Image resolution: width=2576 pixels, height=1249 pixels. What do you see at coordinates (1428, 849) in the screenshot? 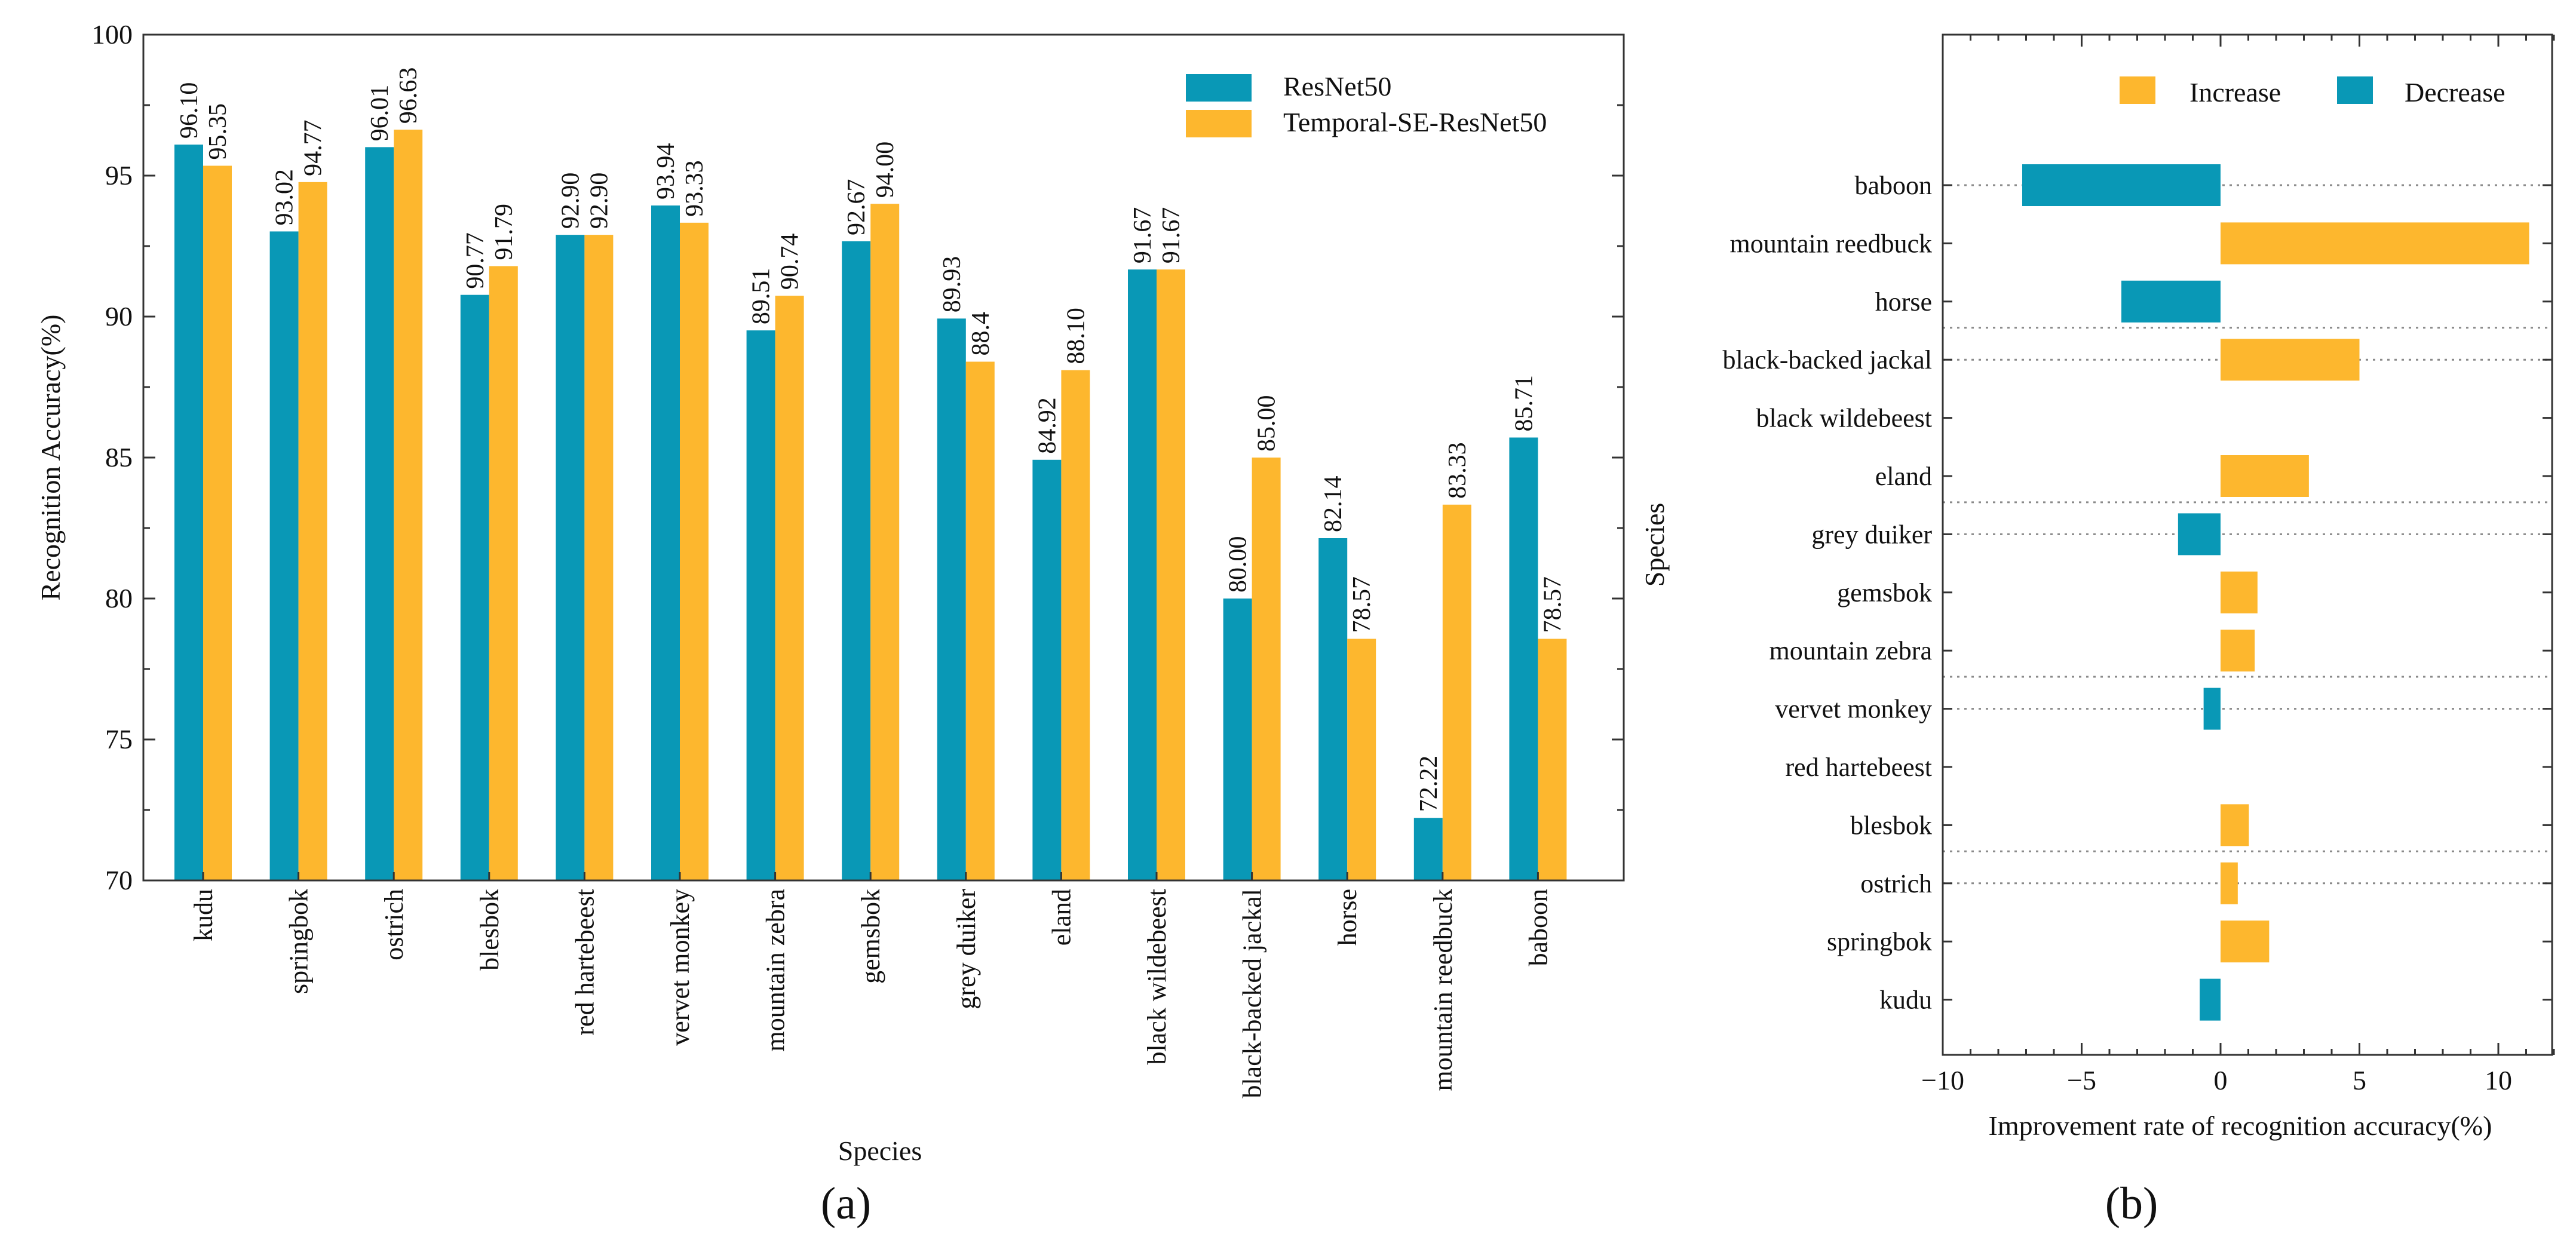
I see `bar-resnet50-mountain-reedbuck` at bounding box center [1428, 849].